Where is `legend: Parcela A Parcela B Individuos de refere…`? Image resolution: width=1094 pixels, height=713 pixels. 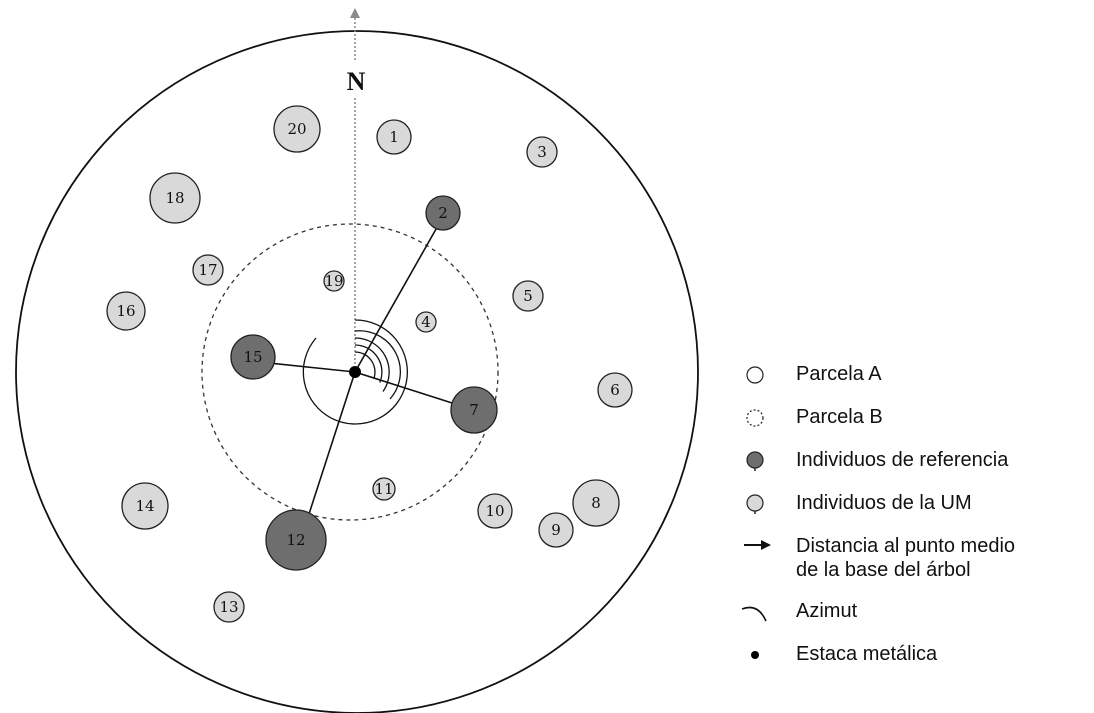 legend: Parcela A Parcela B Individuos de refere… is located at coordinates (912, 523).